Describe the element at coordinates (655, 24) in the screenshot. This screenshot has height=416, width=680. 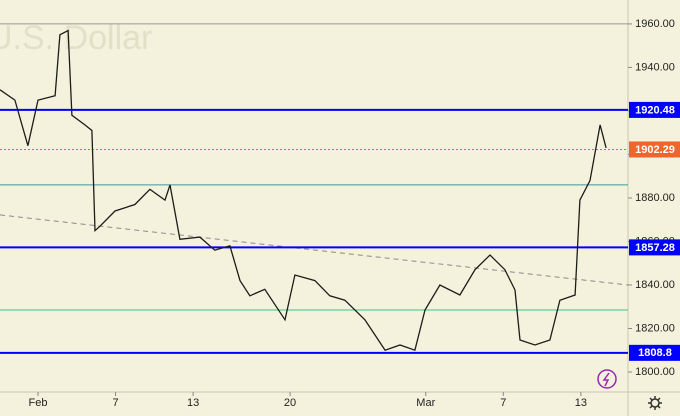
I see `y-tick-label: 1960.00` at that location.